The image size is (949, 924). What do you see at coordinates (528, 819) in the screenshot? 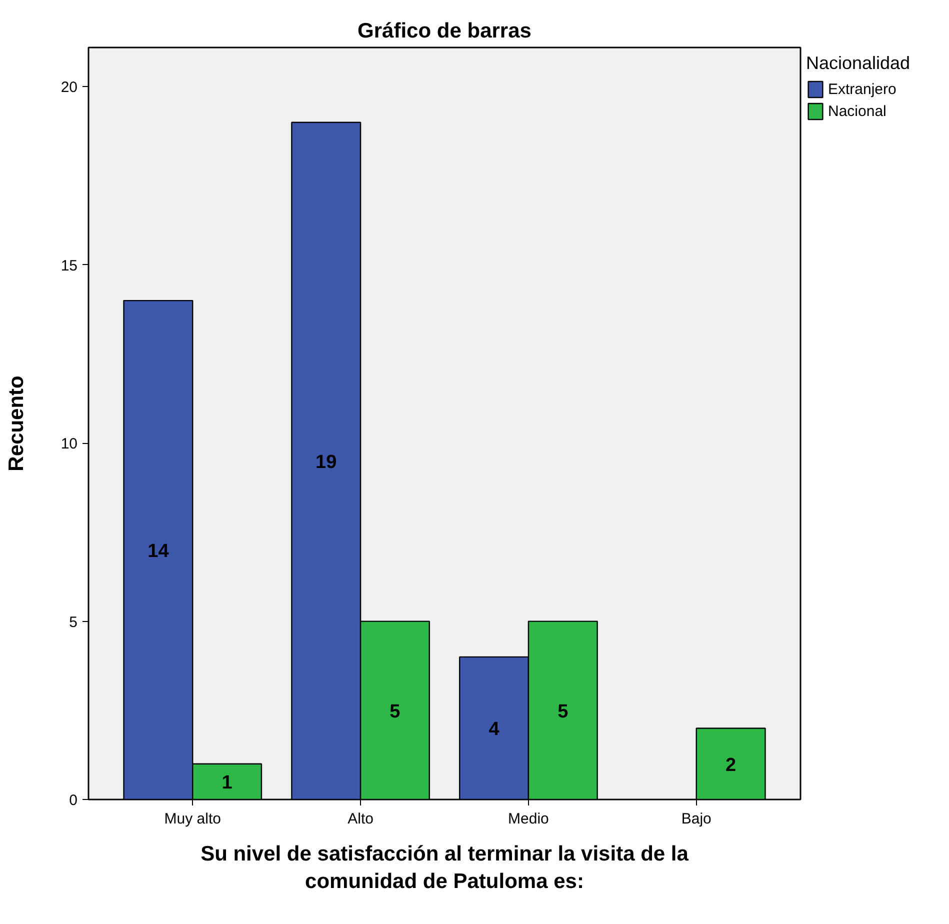
I see `x-tick-label: Medio` at bounding box center [528, 819].